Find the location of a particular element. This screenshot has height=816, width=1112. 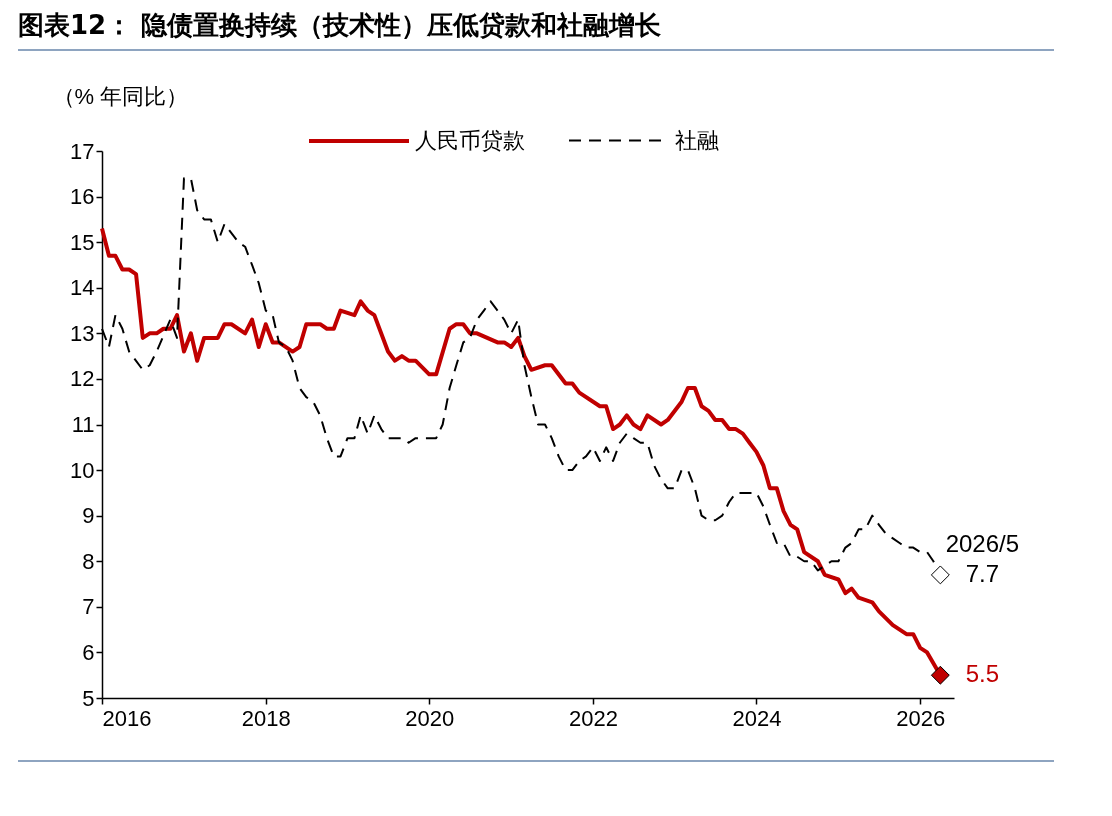

y-tick-label: 13 is located at coordinates (82, 333).